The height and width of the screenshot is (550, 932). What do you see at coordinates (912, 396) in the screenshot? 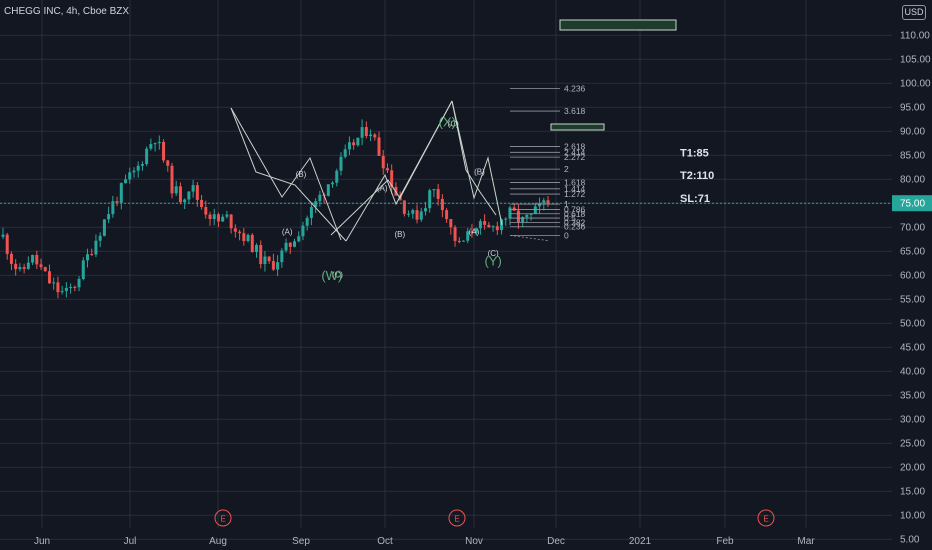
I see `y-tick-label: 35.00` at bounding box center [912, 396].